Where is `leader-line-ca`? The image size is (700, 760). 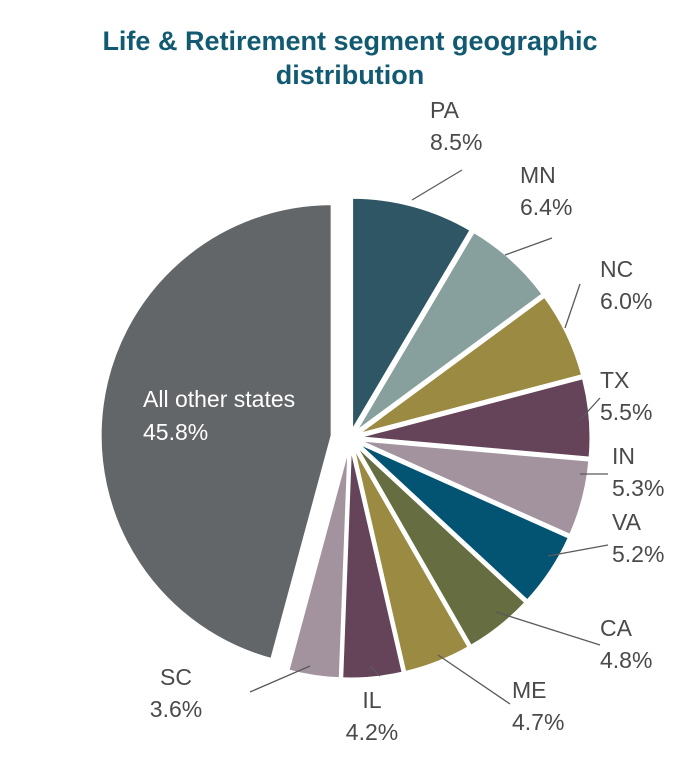
leader-line-ca is located at coordinates (548, 628).